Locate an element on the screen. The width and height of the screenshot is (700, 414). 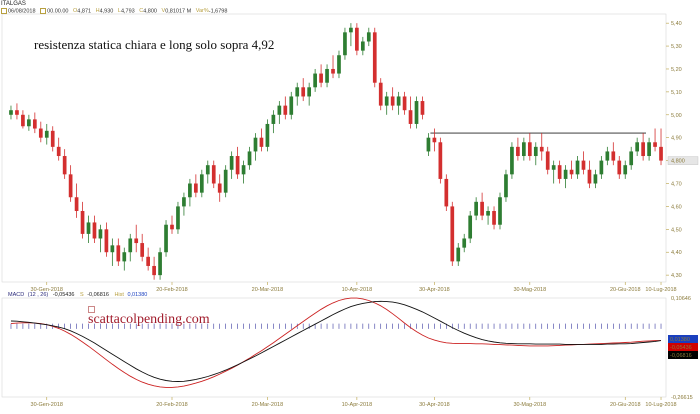
ohlc-close-label: C is located at coordinates (141, 11).